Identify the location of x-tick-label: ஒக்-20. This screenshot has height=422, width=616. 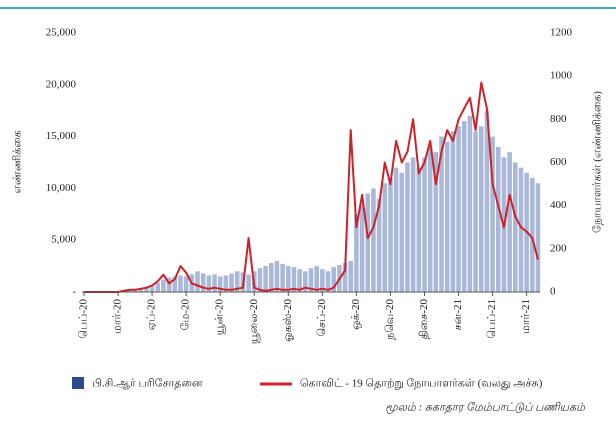
(356, 314).